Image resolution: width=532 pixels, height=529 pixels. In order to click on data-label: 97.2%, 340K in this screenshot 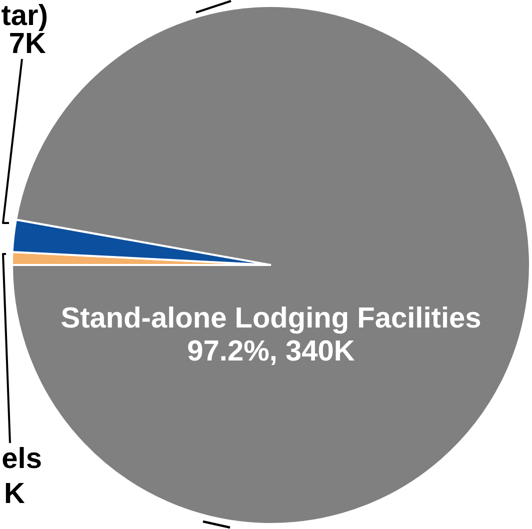, I will do `click(271, 352)`.